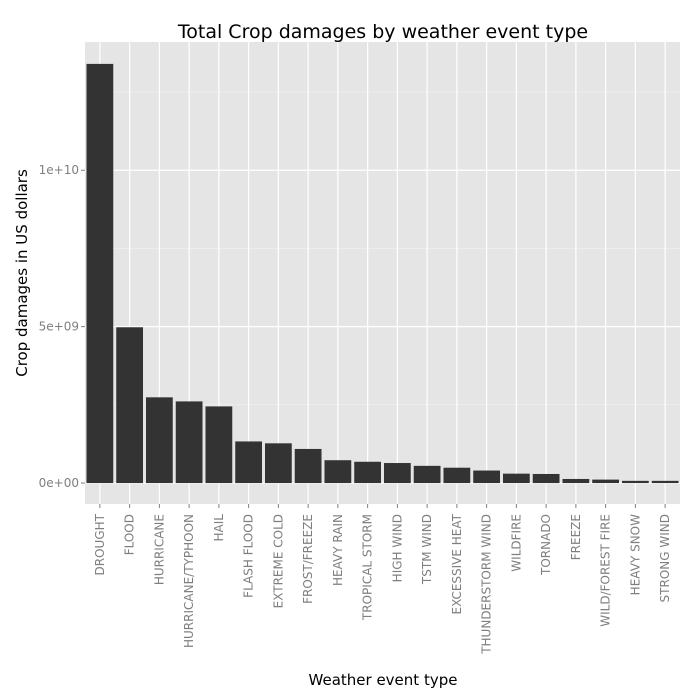  Describe the element at coordinates (100, 544) in the screenshot. I see `x-tick-label: DROUGHT` at that location.